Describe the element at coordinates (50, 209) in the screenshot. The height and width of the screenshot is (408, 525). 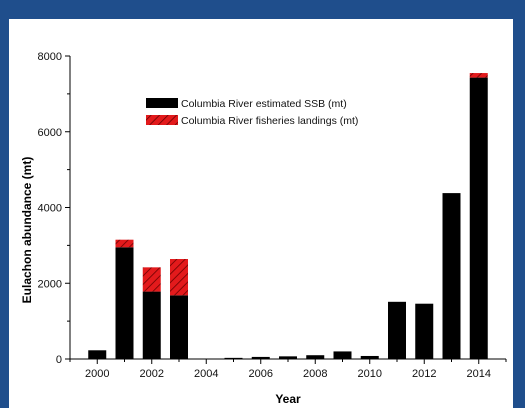
I see `y-tick-label: 4000` at that location.